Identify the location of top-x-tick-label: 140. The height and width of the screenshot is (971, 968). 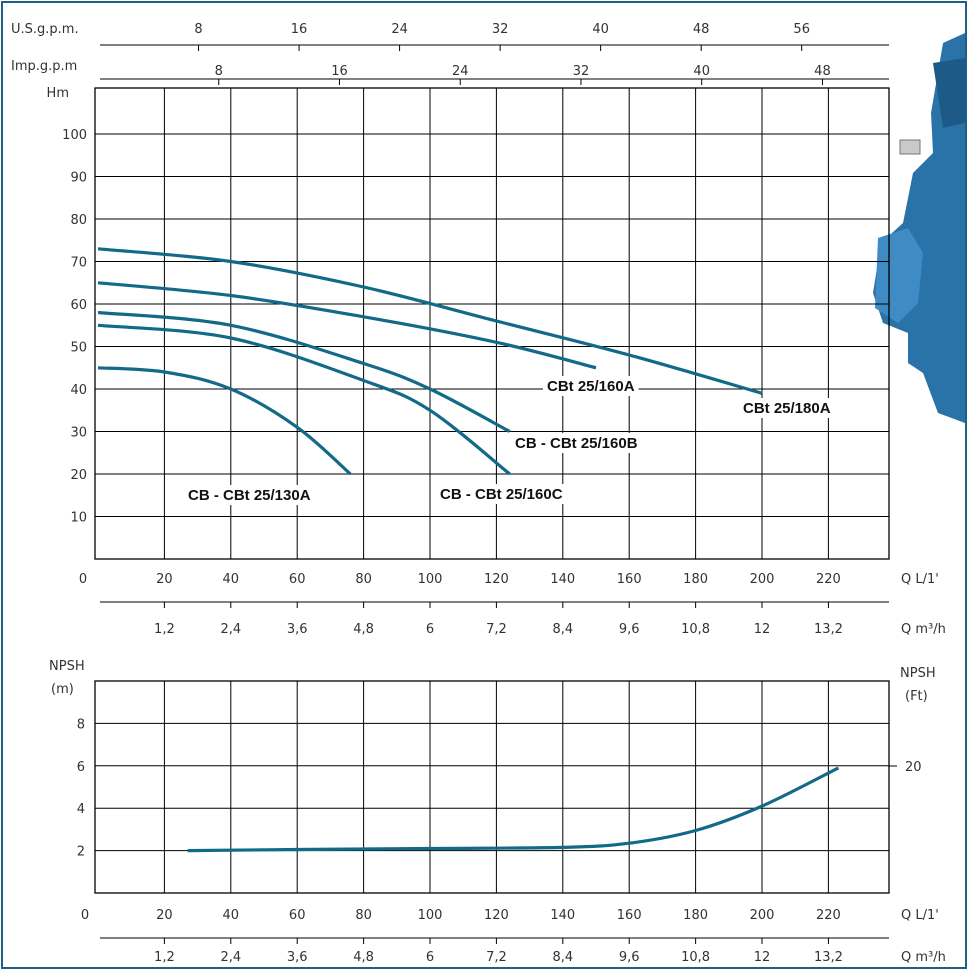
(562, 579).